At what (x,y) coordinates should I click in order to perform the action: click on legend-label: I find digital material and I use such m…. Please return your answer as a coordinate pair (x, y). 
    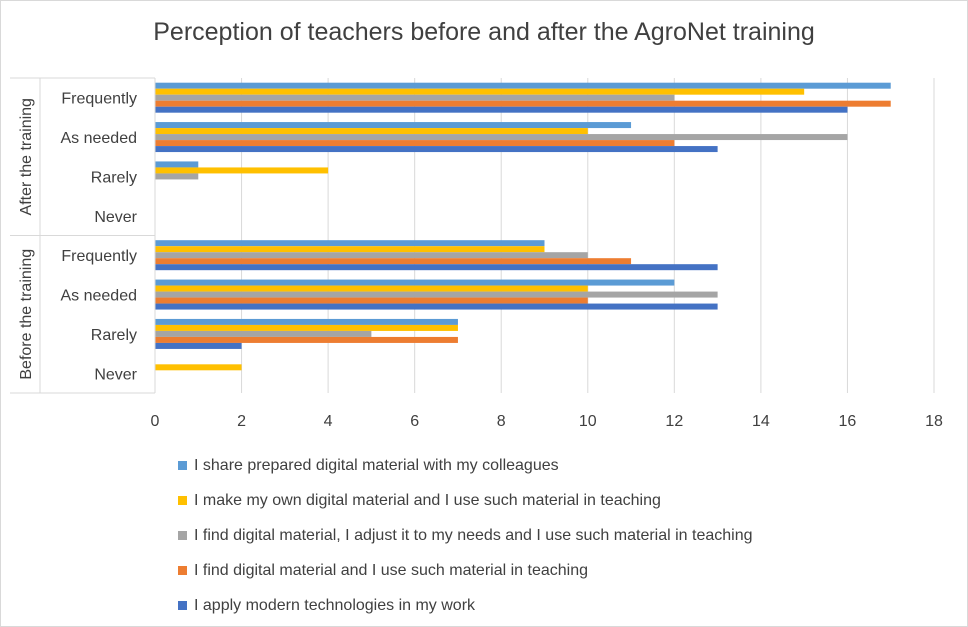
    Looking at the image, I should click on (391, 570).